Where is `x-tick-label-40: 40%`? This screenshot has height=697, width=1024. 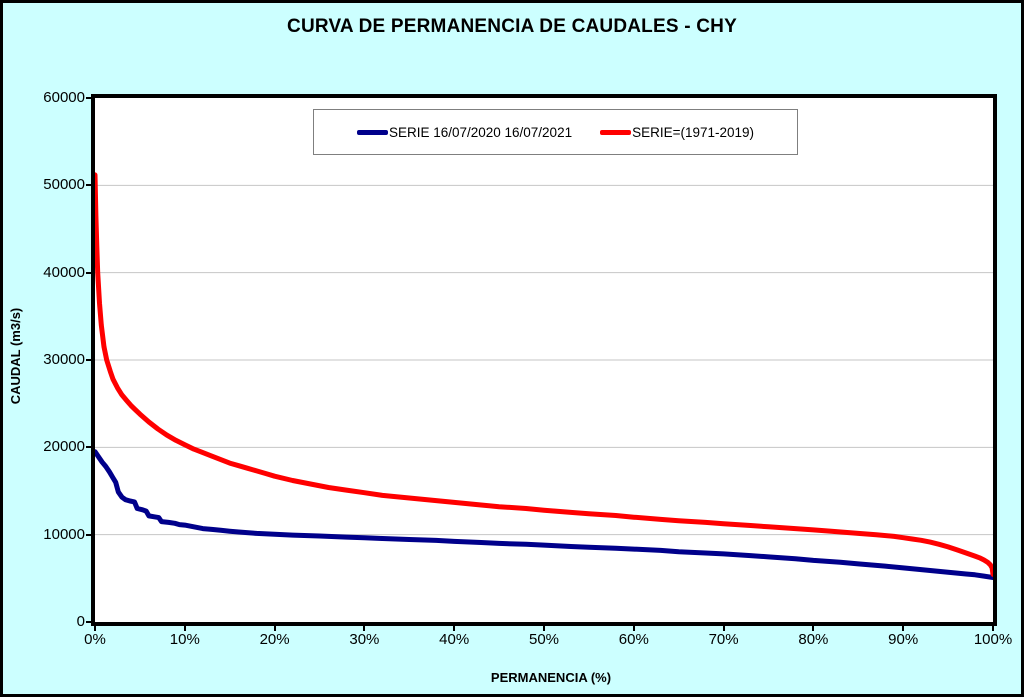
x-tick-label-40: 40% is located at coordinates (454, 639).